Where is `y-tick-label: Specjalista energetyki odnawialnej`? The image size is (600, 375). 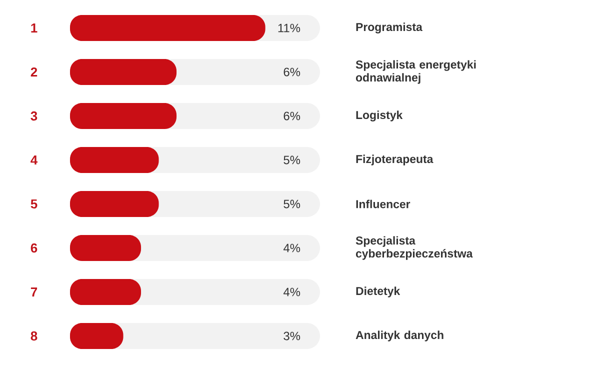
y-tick-label: Specjalista energetyki odnawialnej is located at coordinates (416, 72).